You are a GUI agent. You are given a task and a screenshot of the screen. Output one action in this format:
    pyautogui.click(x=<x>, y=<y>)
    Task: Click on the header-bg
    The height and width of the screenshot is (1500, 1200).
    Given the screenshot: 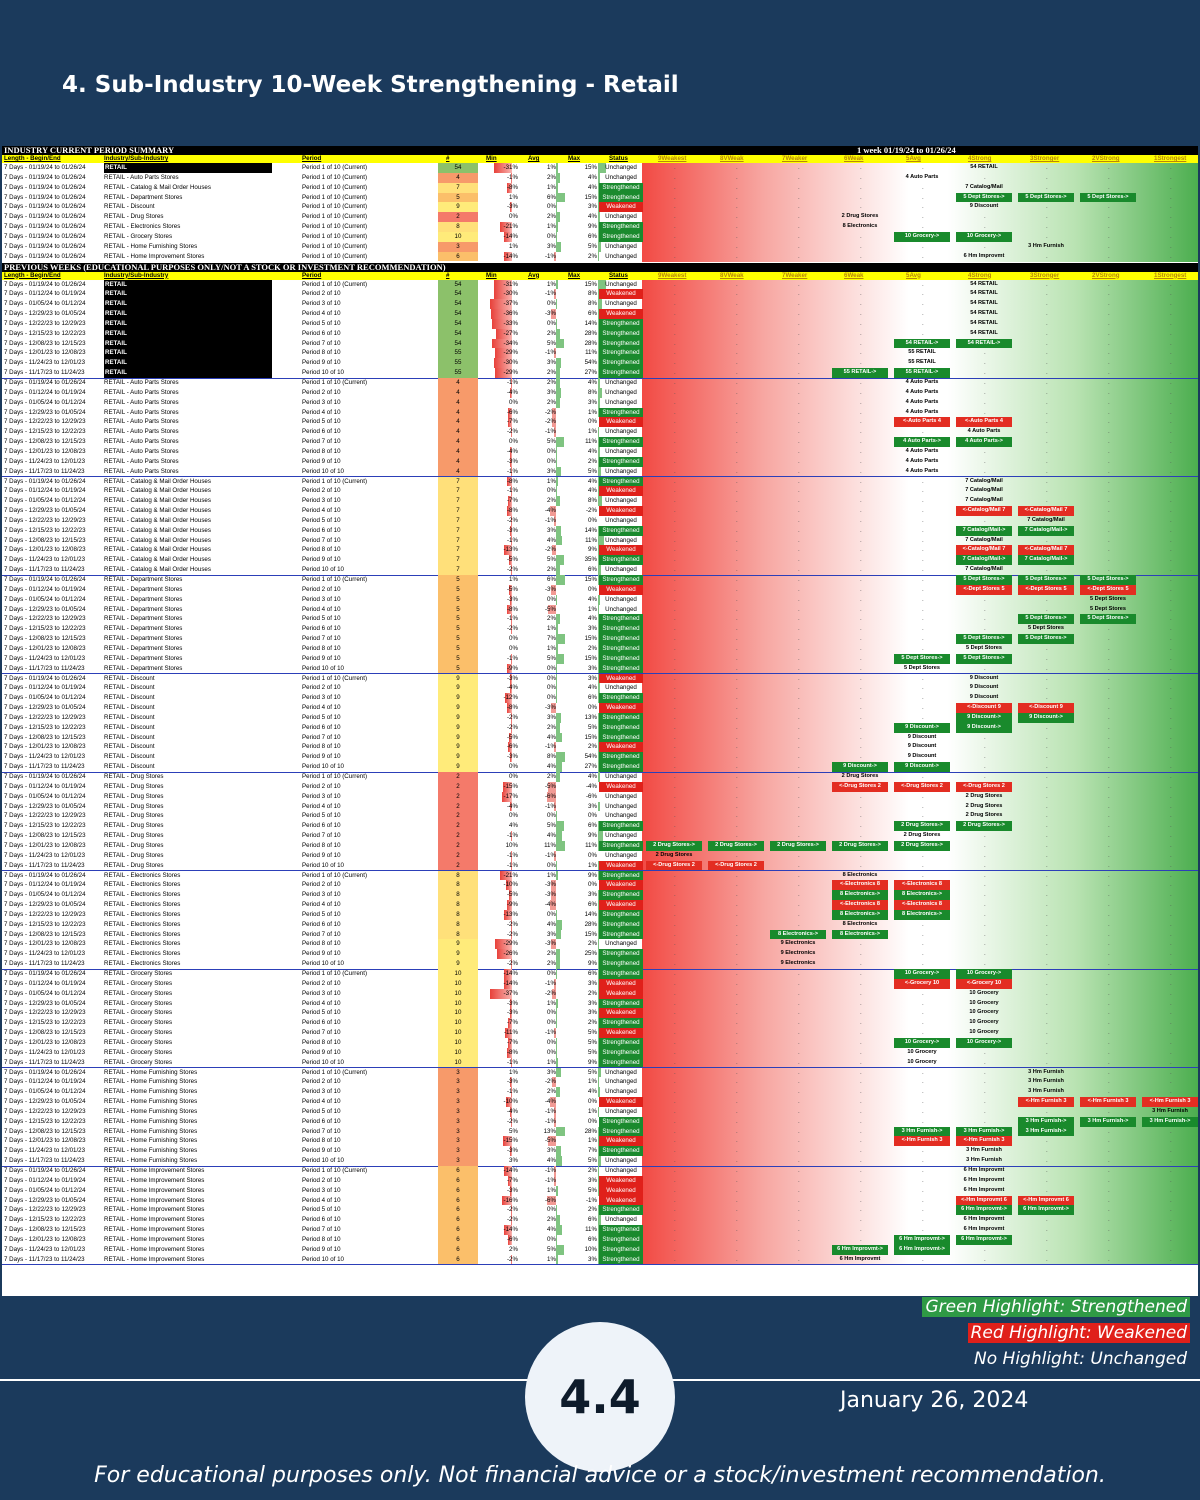 What is the action you would take?
    pyautogui.click(x=322, y=275)
    